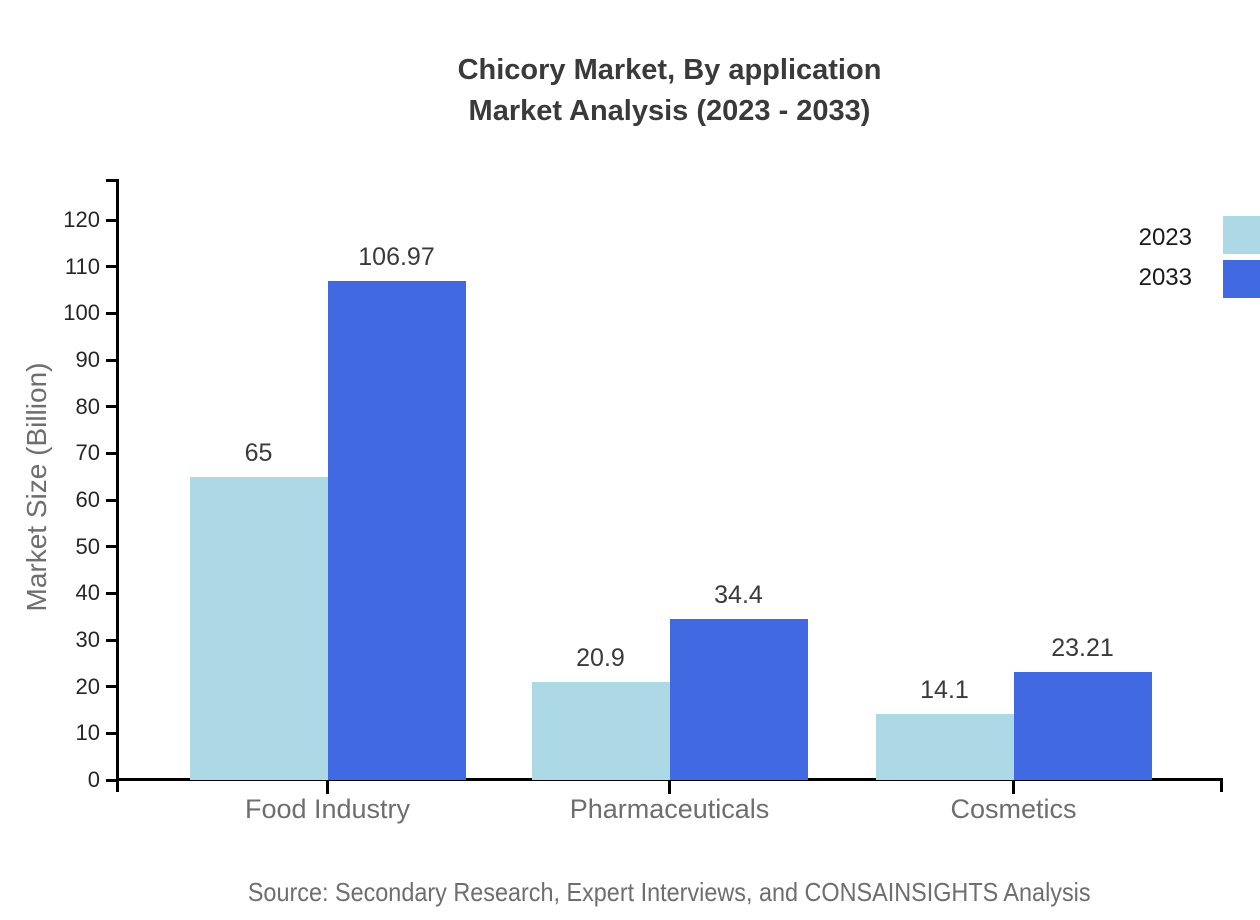 The image size is (1260, 920). What do you see at coordinates (669, 70) in the screenshot?
I see `chart-title-line1: Chicory Market, By application` at bounding box center [669, 70].